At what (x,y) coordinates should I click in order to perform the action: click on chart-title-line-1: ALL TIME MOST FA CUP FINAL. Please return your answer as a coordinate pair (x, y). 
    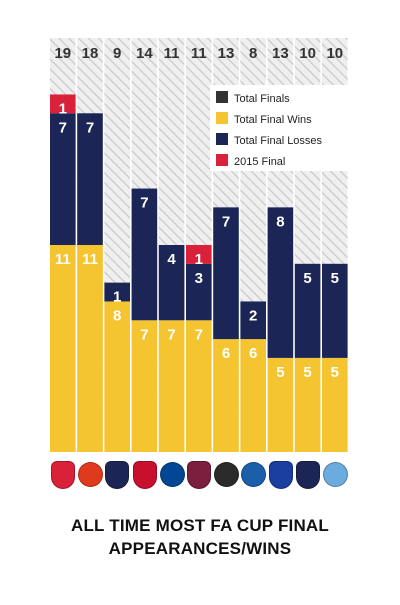
    Looking at the image, I should click on (200, 525).